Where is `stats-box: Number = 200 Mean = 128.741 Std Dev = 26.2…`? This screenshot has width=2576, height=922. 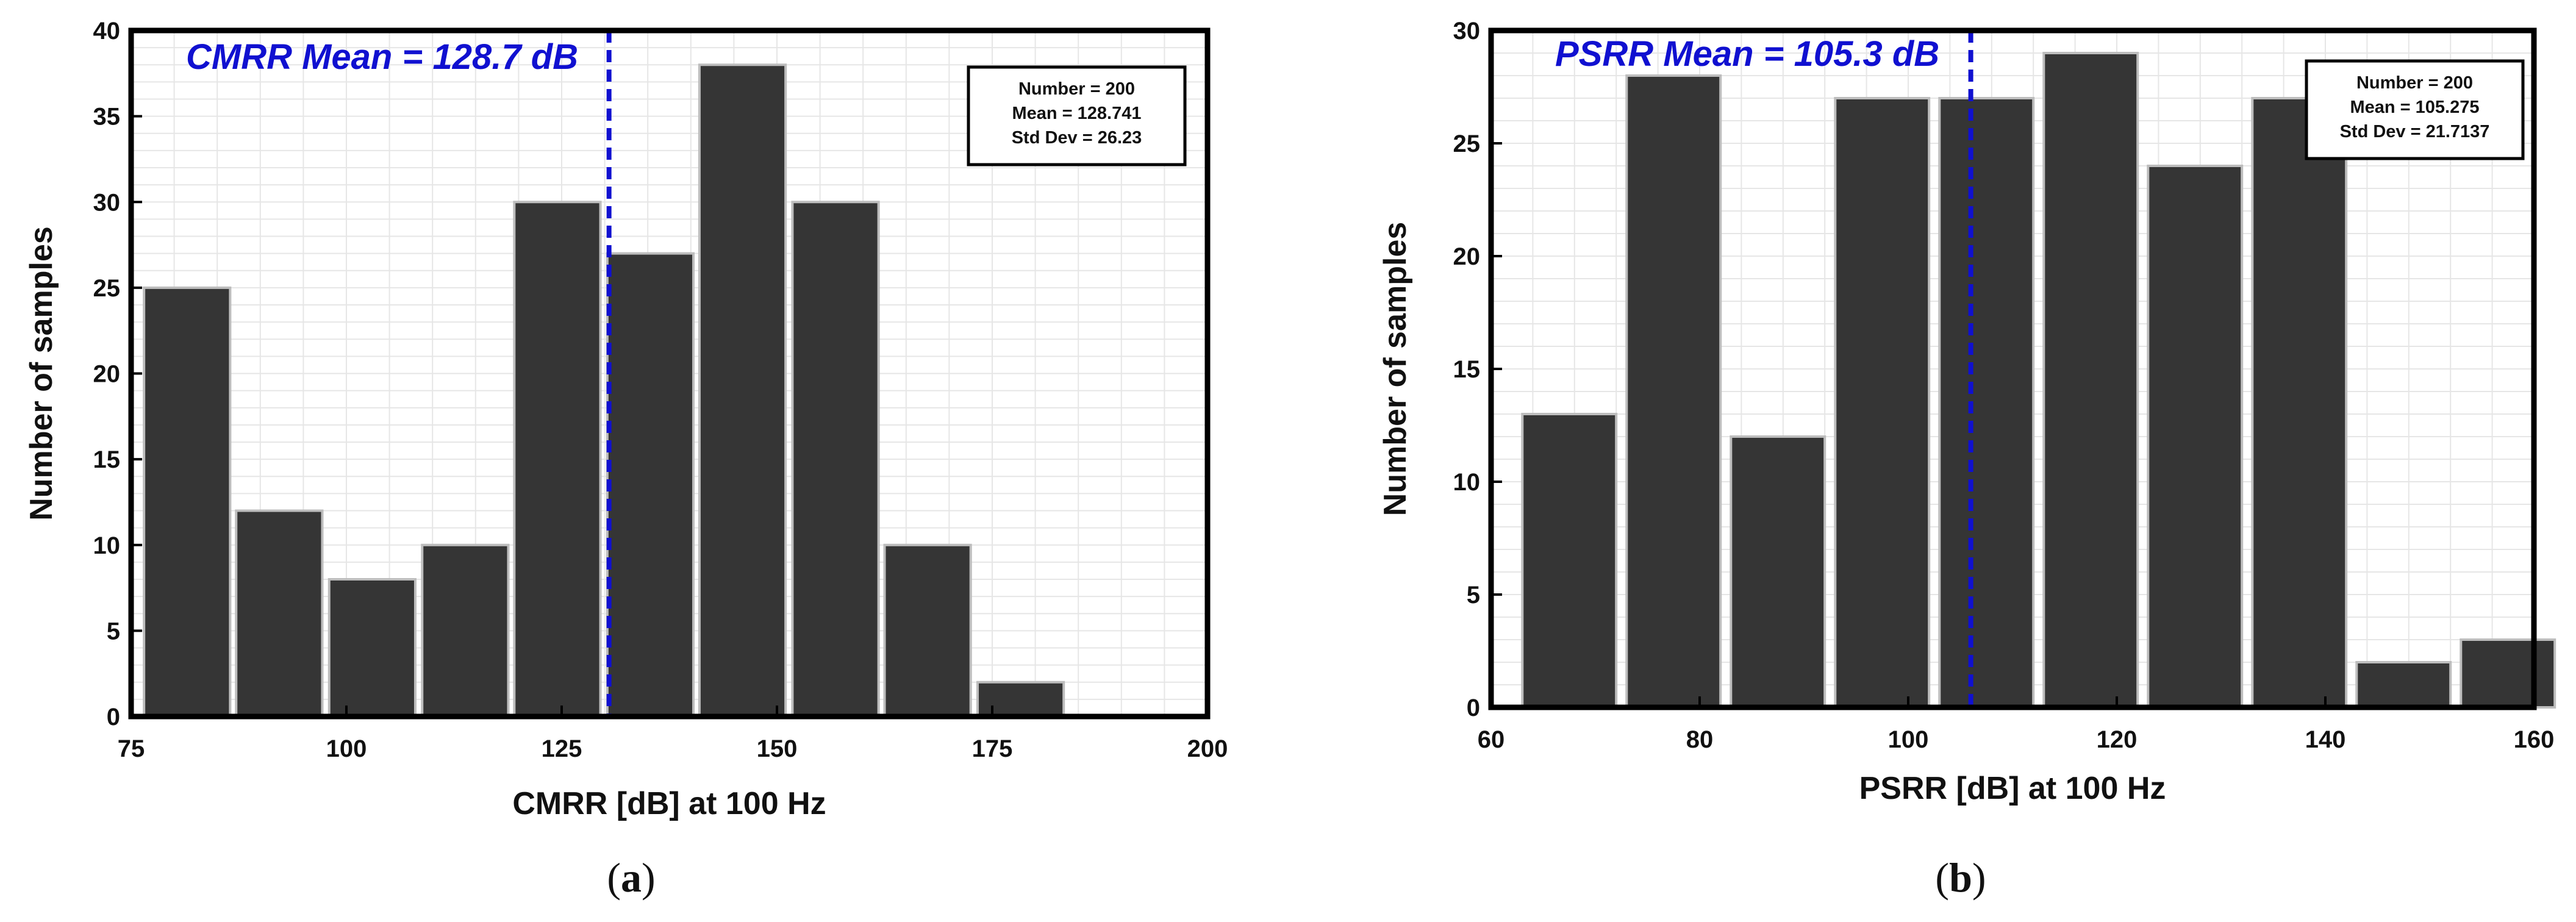 stats-box: Number = 200 Mean = 128.741 Std Dev = 26.2… is located at coordinates (1077, 115).